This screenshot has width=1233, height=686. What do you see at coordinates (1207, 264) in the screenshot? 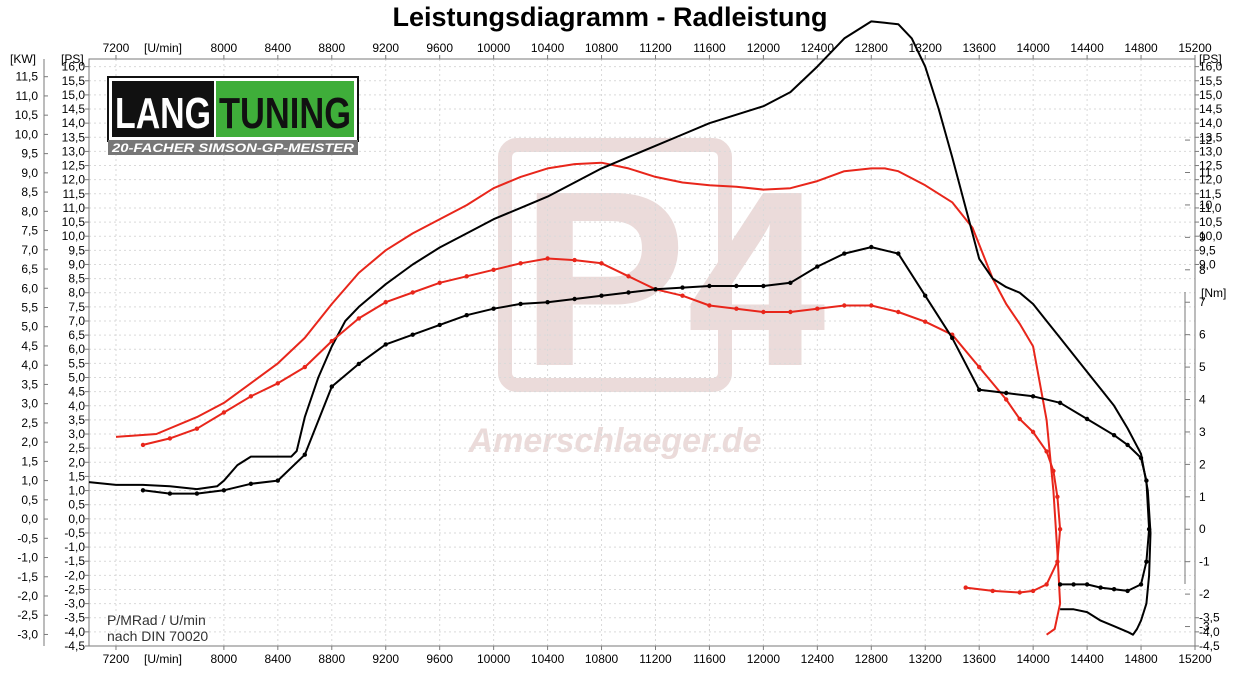
I see `ps-right-tick-label: 9,0` at bounding box center [1207, 264].